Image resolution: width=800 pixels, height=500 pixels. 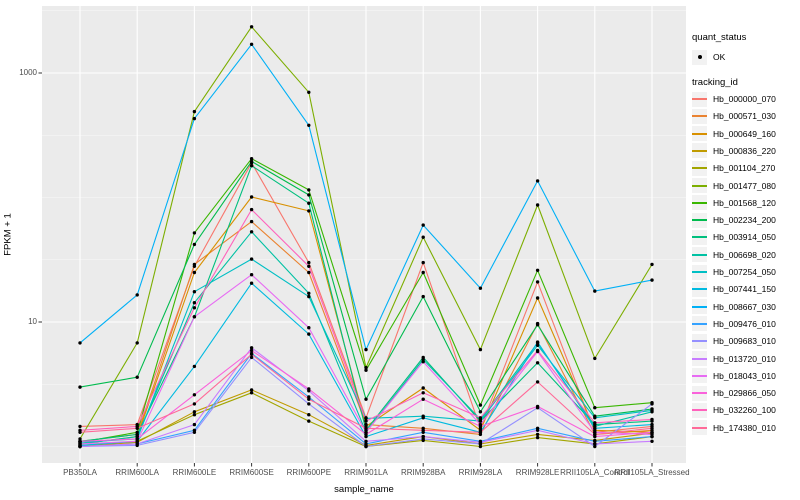 I want to click on legend-item-Hb_001568_120: Hb_001568_120, so click(x=734, y=203).